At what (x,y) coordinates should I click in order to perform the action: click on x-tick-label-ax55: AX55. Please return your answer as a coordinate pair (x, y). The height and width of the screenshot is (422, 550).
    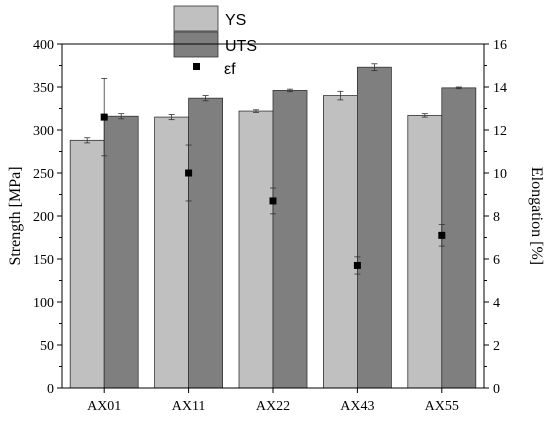
    Looking at the image, I should click on (442, 406).